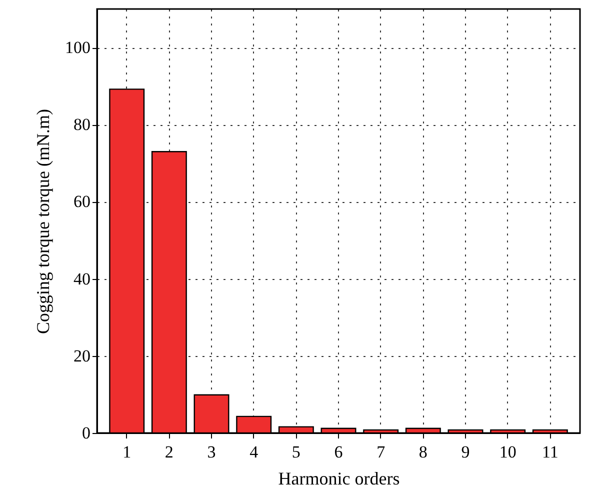 The height and width of the screenshot is (498, 595). Describe the element at coordinates (82, 202) in the screenshot. I see `y-tick-label: 60` at that location.